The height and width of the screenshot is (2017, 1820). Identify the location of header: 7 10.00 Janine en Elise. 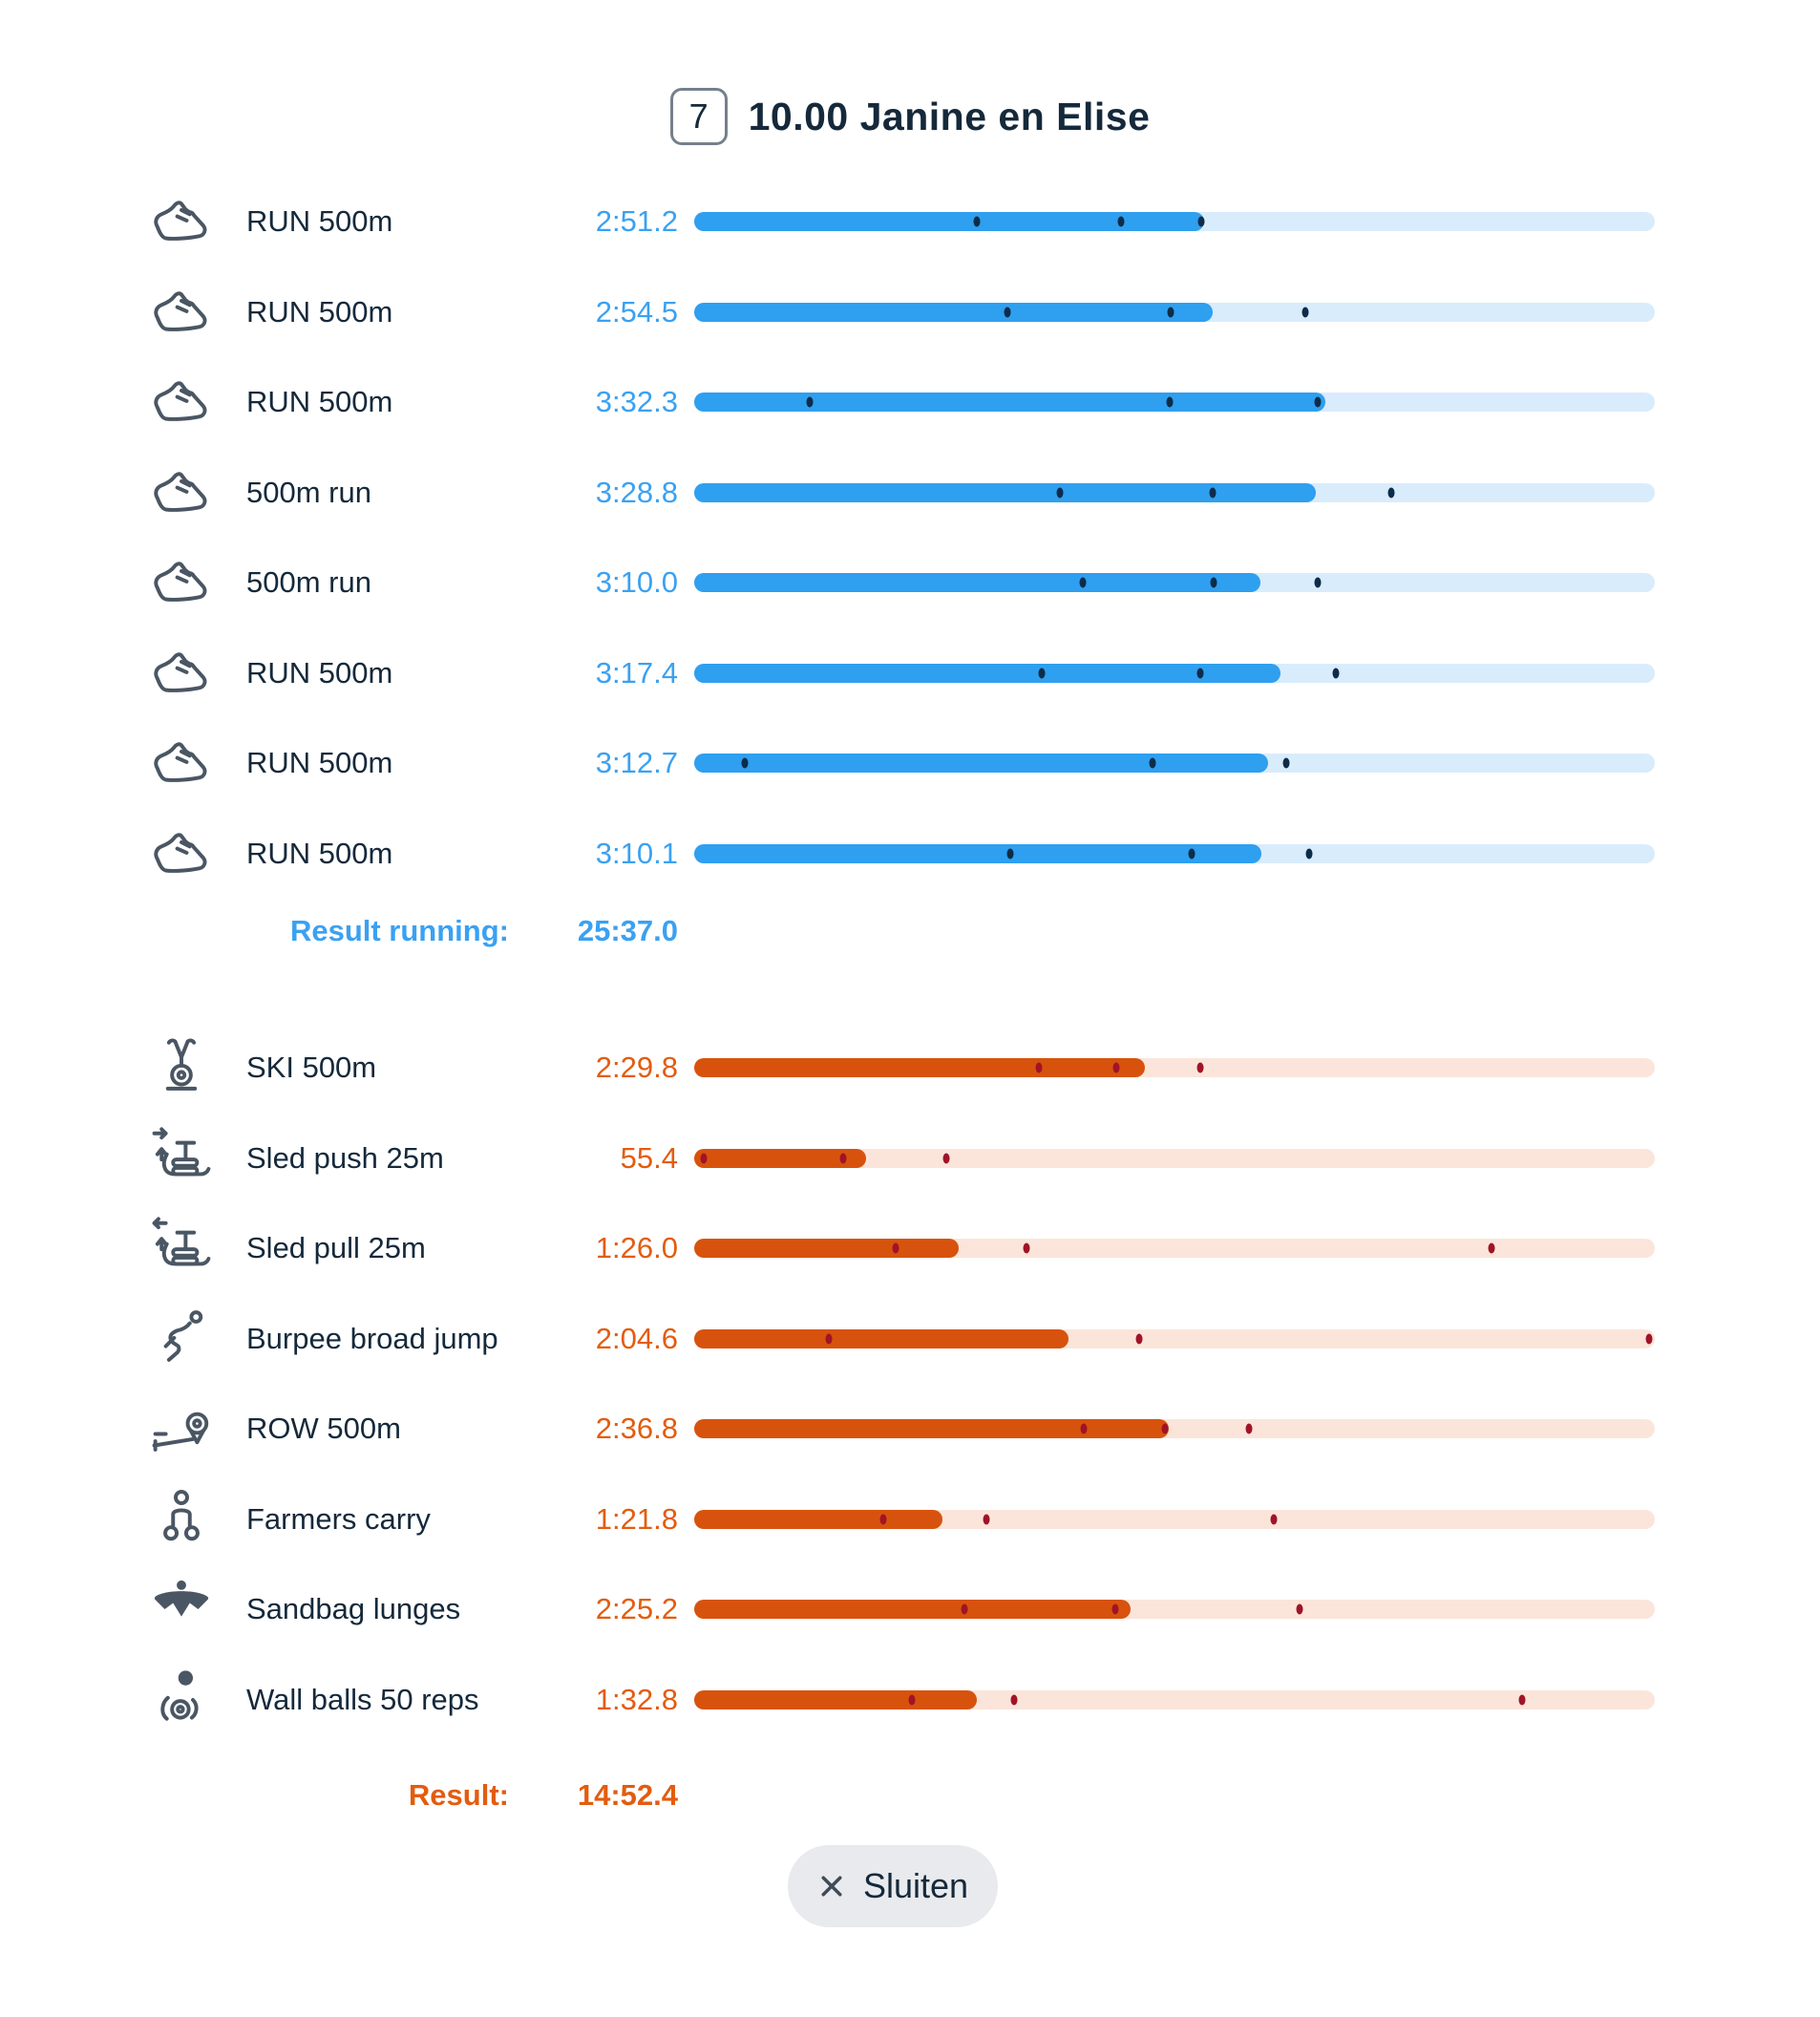
(910, 117).